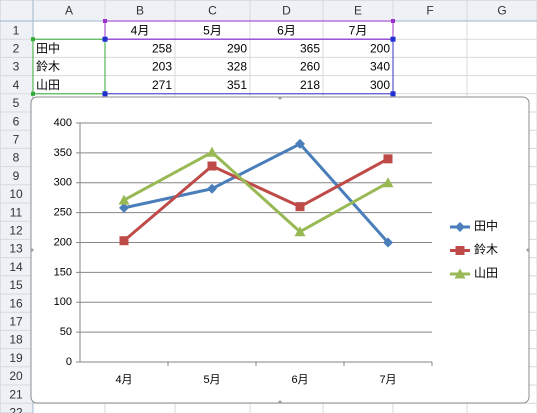 Image resolution: width=537 pixels, height=413 pixels. What do you see at coordinates (310, 85) in the screenshot?
I see `cell-number: 218` at bounding box center [310, 85].